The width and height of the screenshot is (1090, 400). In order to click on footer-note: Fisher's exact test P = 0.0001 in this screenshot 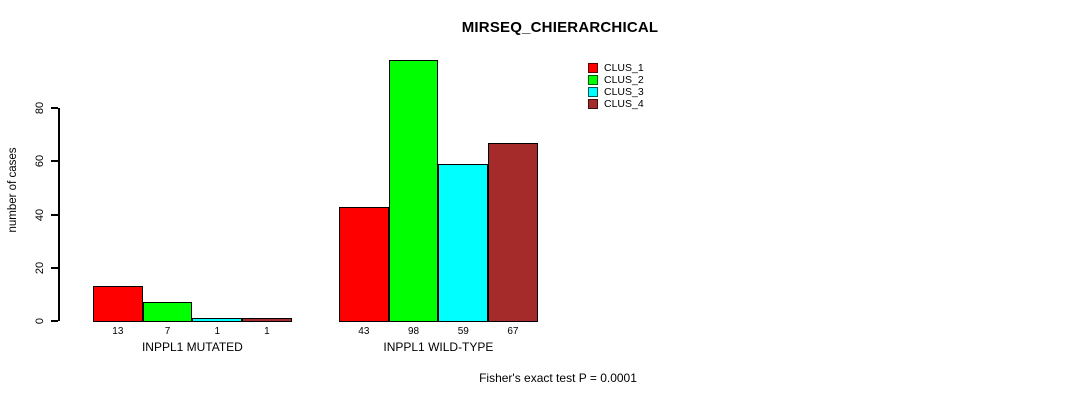, I will do `click(558, 378)`.